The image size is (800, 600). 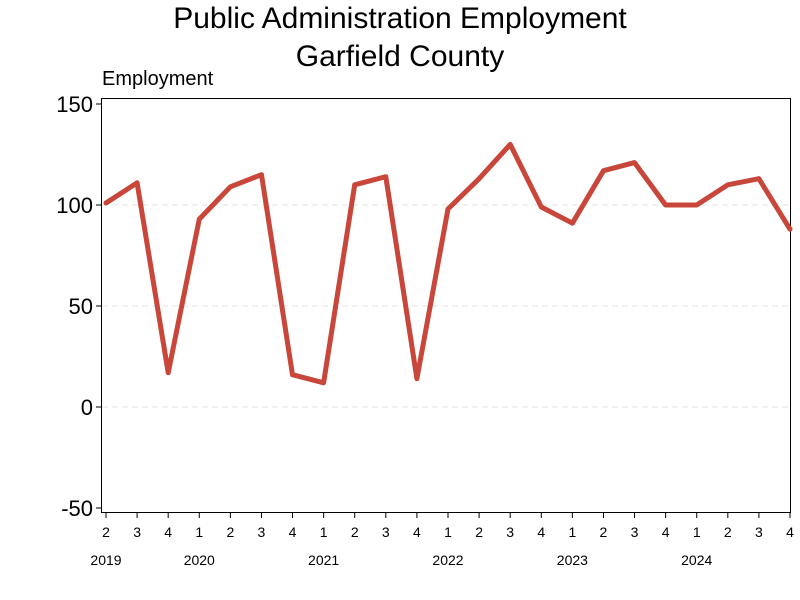 I want to click on y-axis-label: Employment, so click(x=158, y=79).